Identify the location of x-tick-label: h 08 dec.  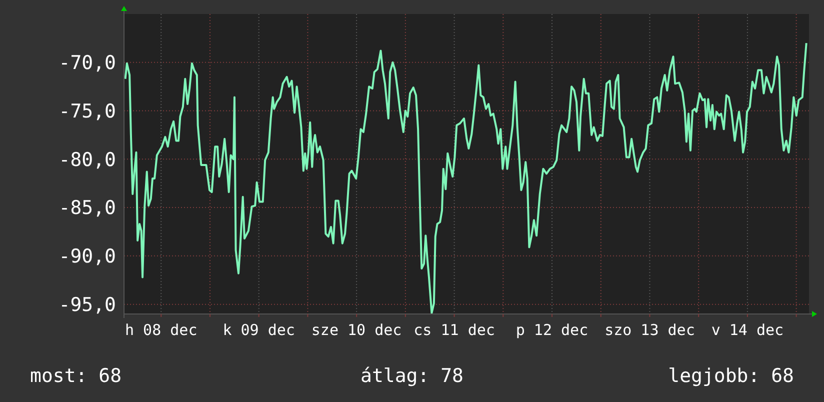
(161, 330).